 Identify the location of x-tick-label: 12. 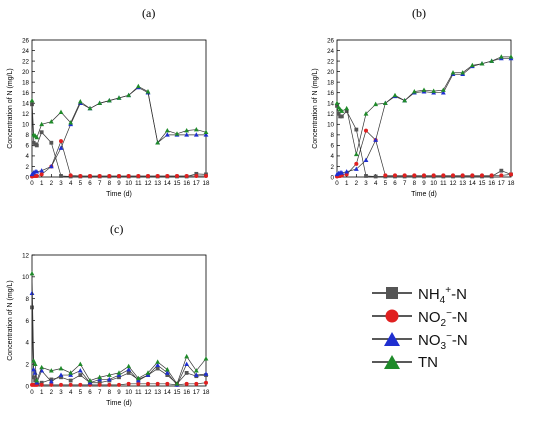
(148, 392).